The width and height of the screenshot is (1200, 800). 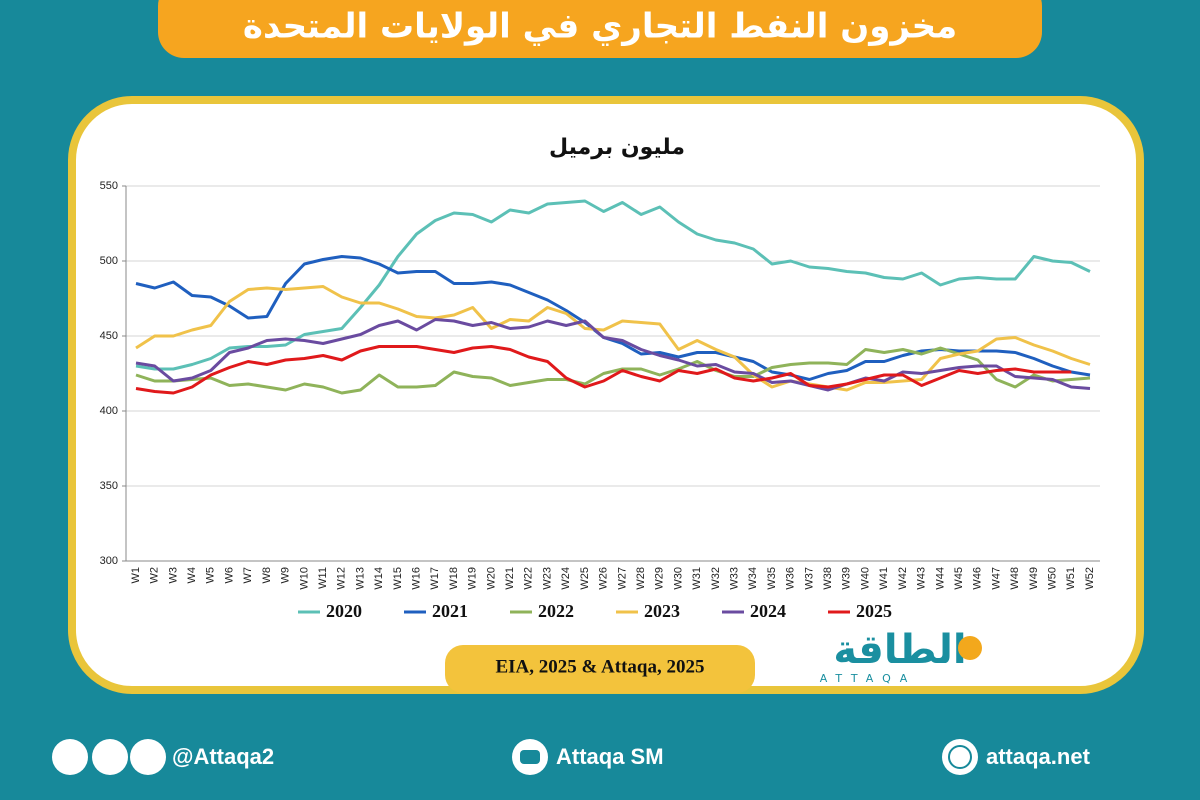 I want to click on legend-label: 2020, so click(x=344, y=611).